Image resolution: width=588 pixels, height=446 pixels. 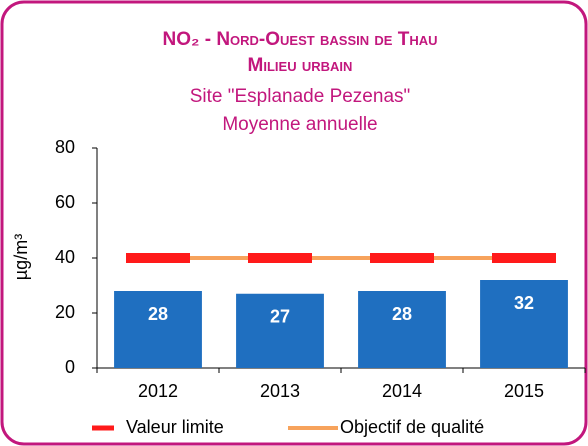 What do you see at coordinates (175, 427) in the screenshot?
I see `legend-label: Valeur limite` at bounding box center [175, 427].